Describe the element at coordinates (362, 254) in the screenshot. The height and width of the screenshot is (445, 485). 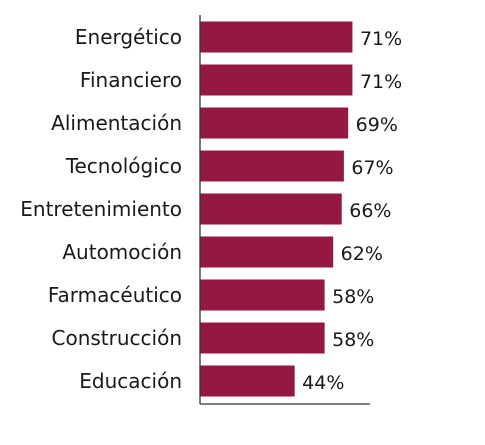
I see `value-label: 62%` at that location.